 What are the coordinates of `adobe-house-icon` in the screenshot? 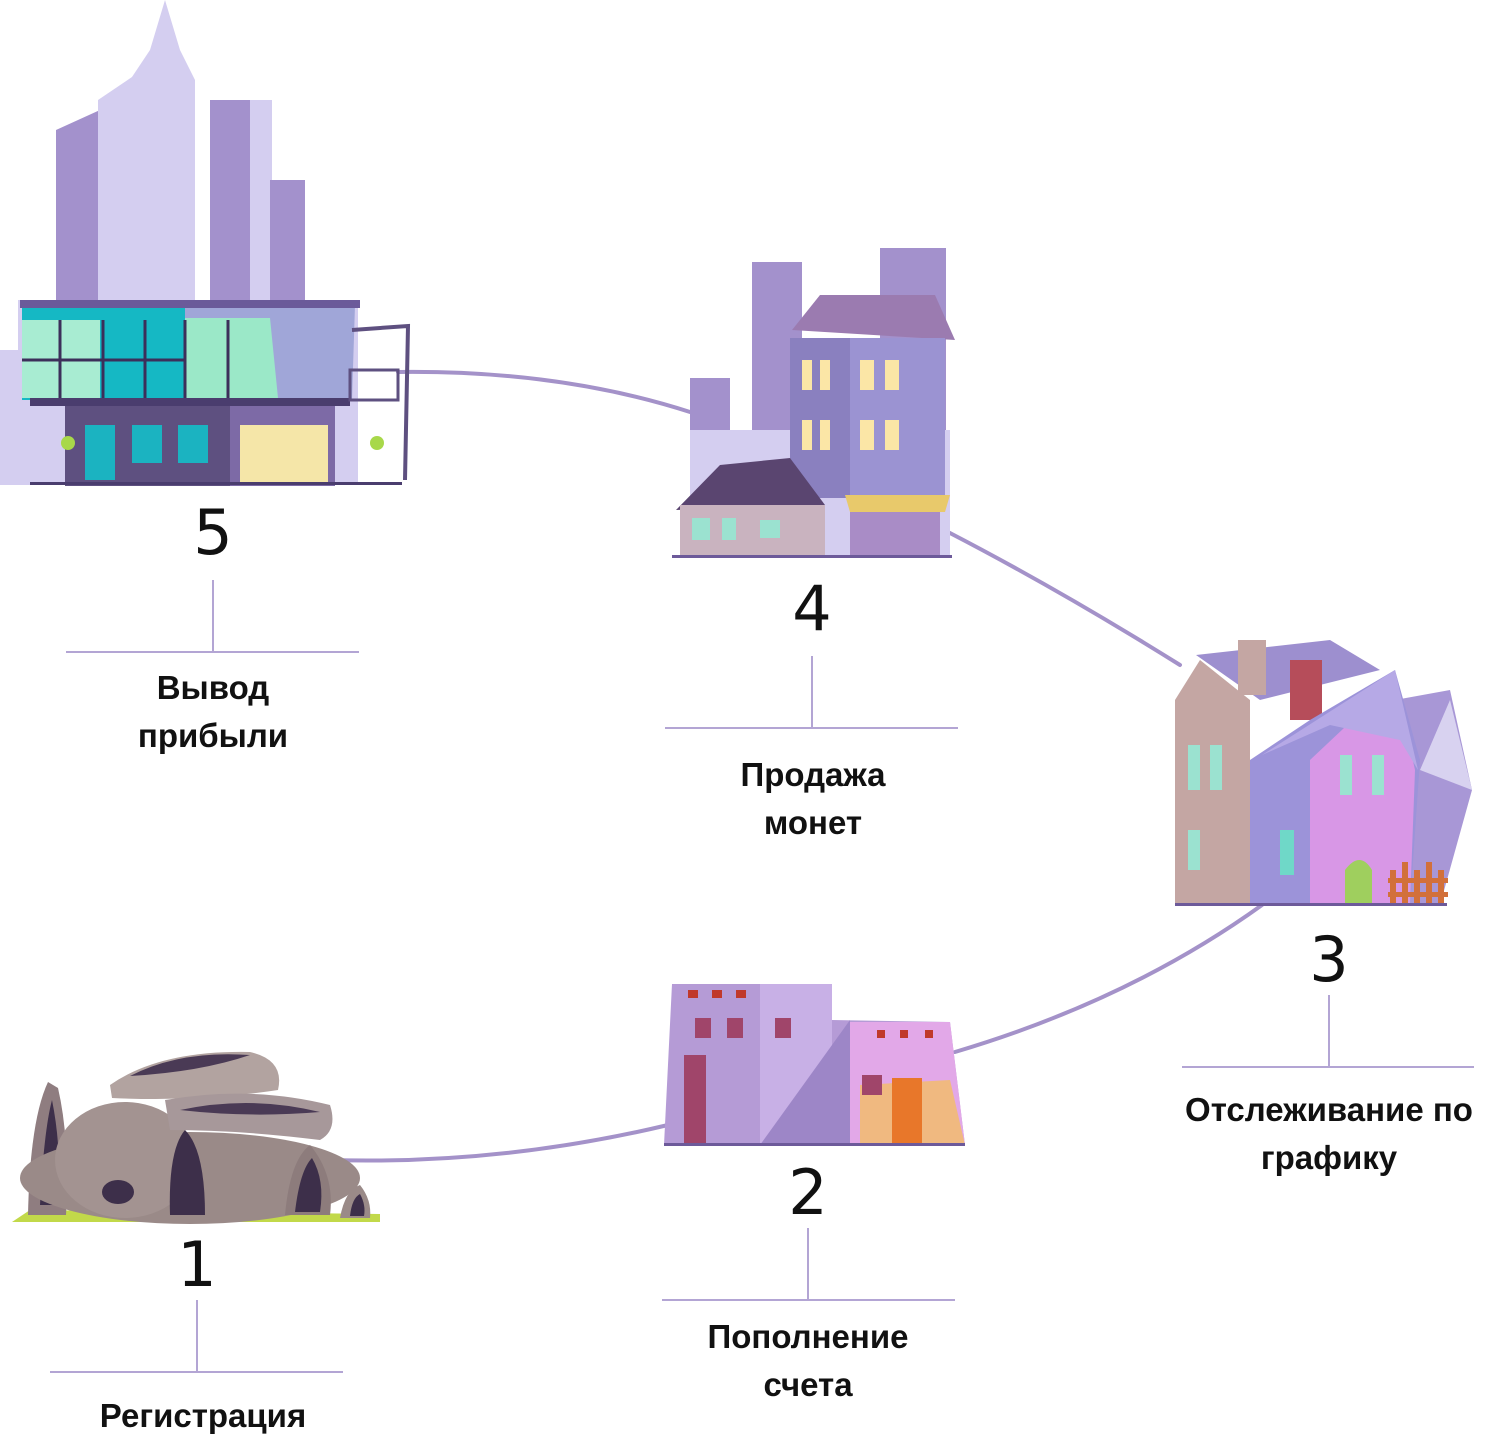 It's located at (814, 1065).